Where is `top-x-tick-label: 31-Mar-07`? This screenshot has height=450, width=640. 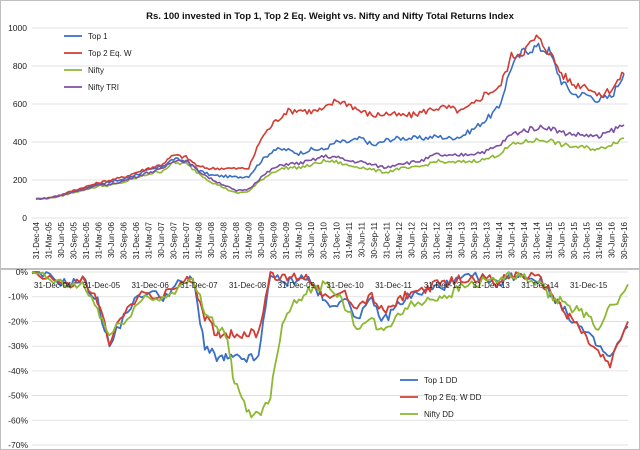 top-x-tick-label: 31-Mar-07 is located at coordinates (149, 239).